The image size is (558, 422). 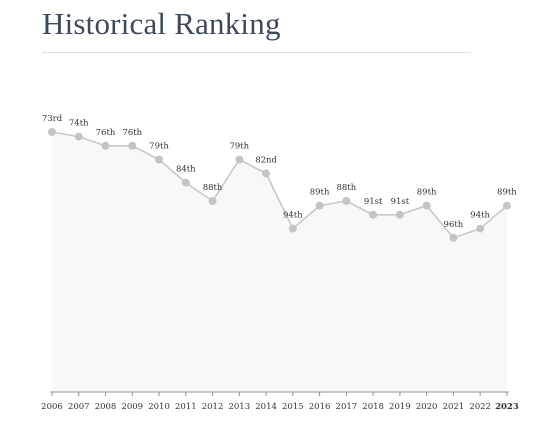 What do you see at coordinates (347, 407) in the screenshot?
I see `x-tick-label: 2017` at bounding box center [347, 407].